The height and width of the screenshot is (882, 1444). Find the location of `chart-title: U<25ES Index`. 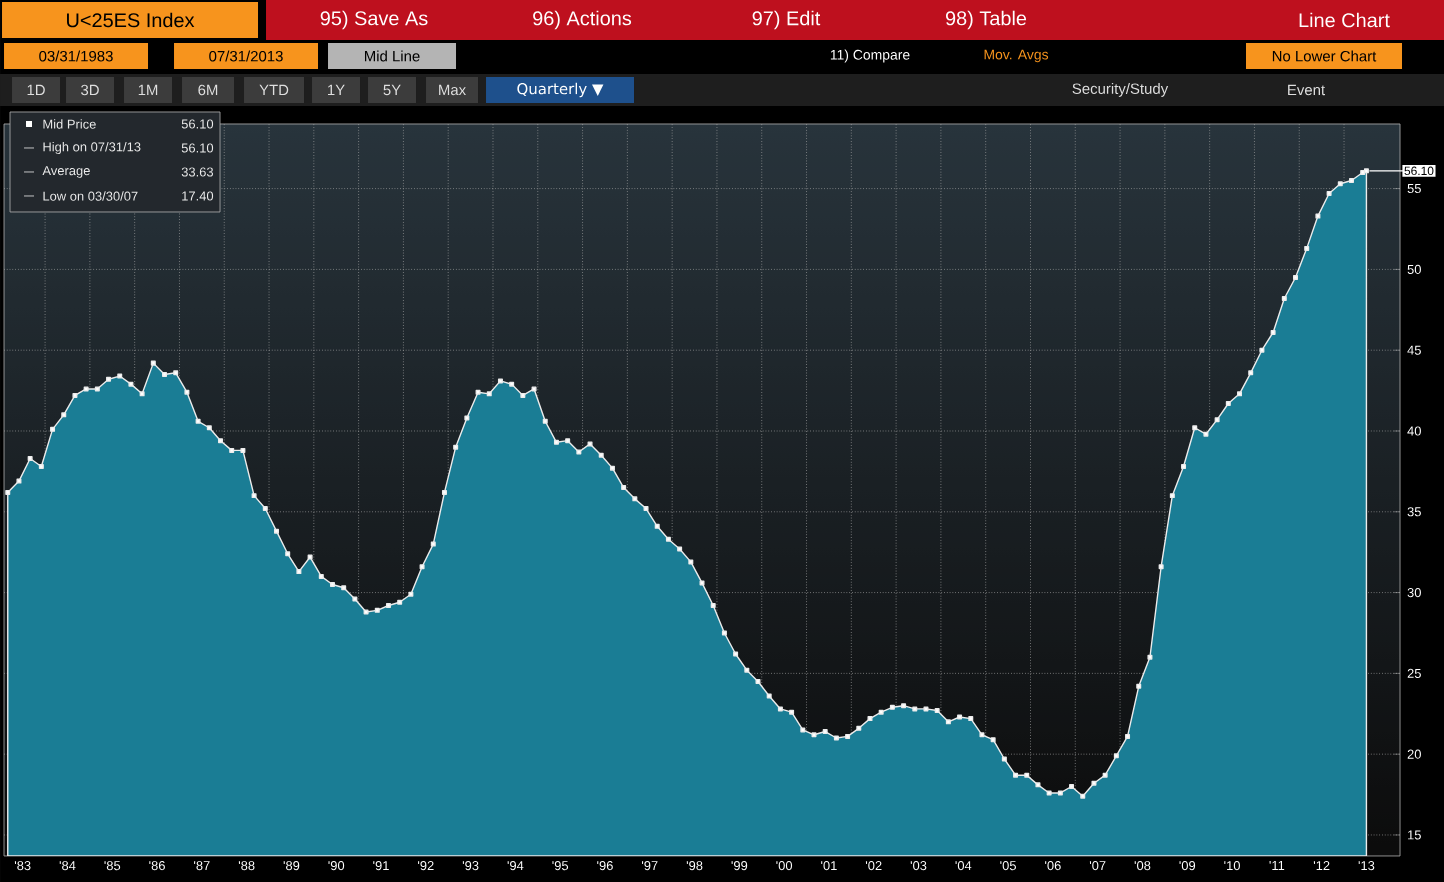

chart-title: U<25ES Index is located at coordinates (131, 20).